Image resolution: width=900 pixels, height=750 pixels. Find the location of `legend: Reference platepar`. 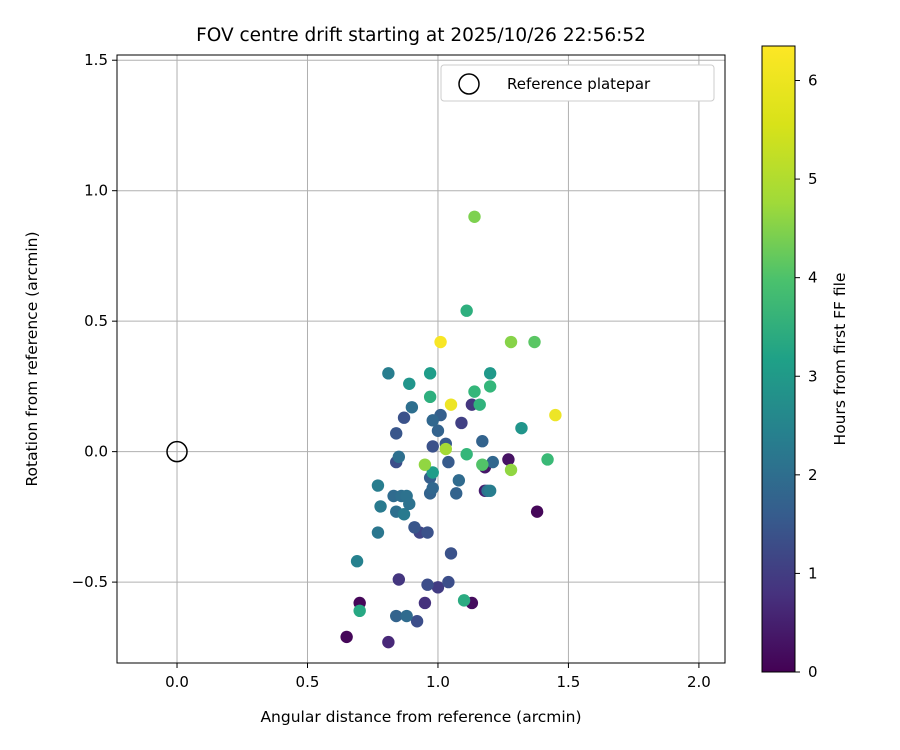

legend: Reference platepar is located at coordinates (577, 83).